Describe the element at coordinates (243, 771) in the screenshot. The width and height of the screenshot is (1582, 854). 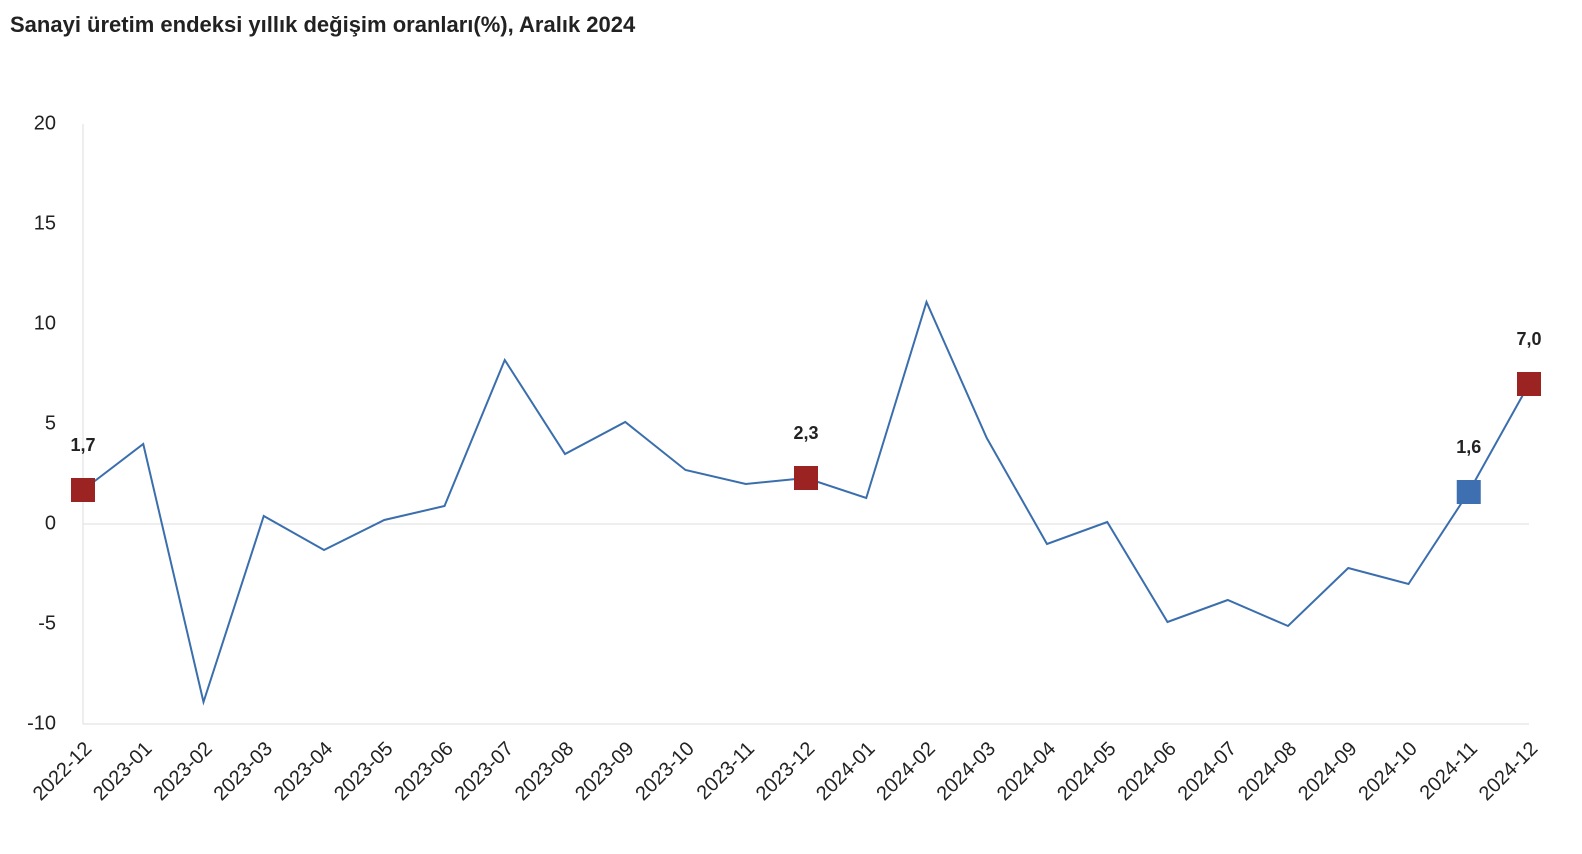
I see `x-tick-label: 2023-03` at that location.